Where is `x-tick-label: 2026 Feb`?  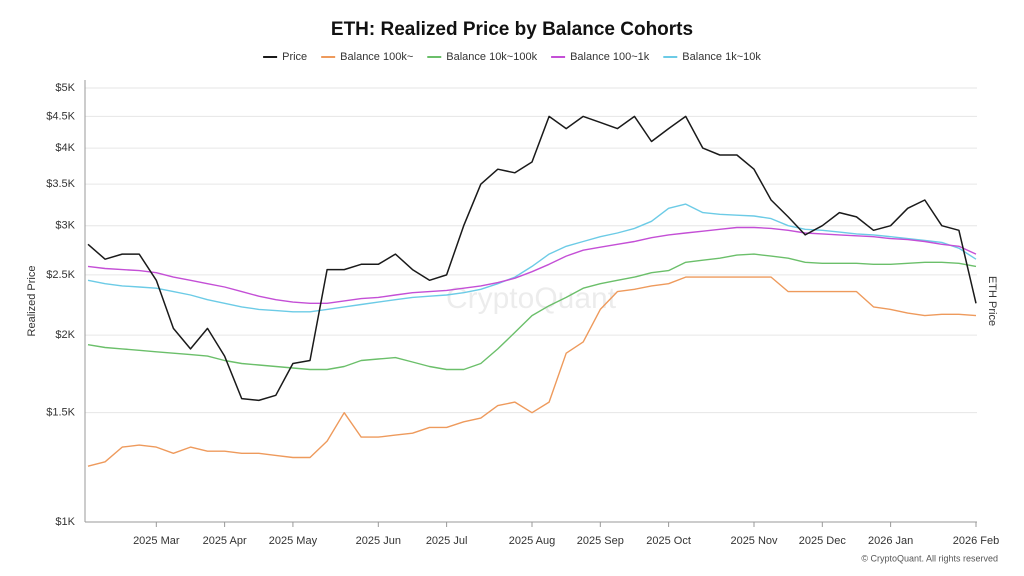 x-tick-label: 2026 Feb is located at coordinates (976, 541).